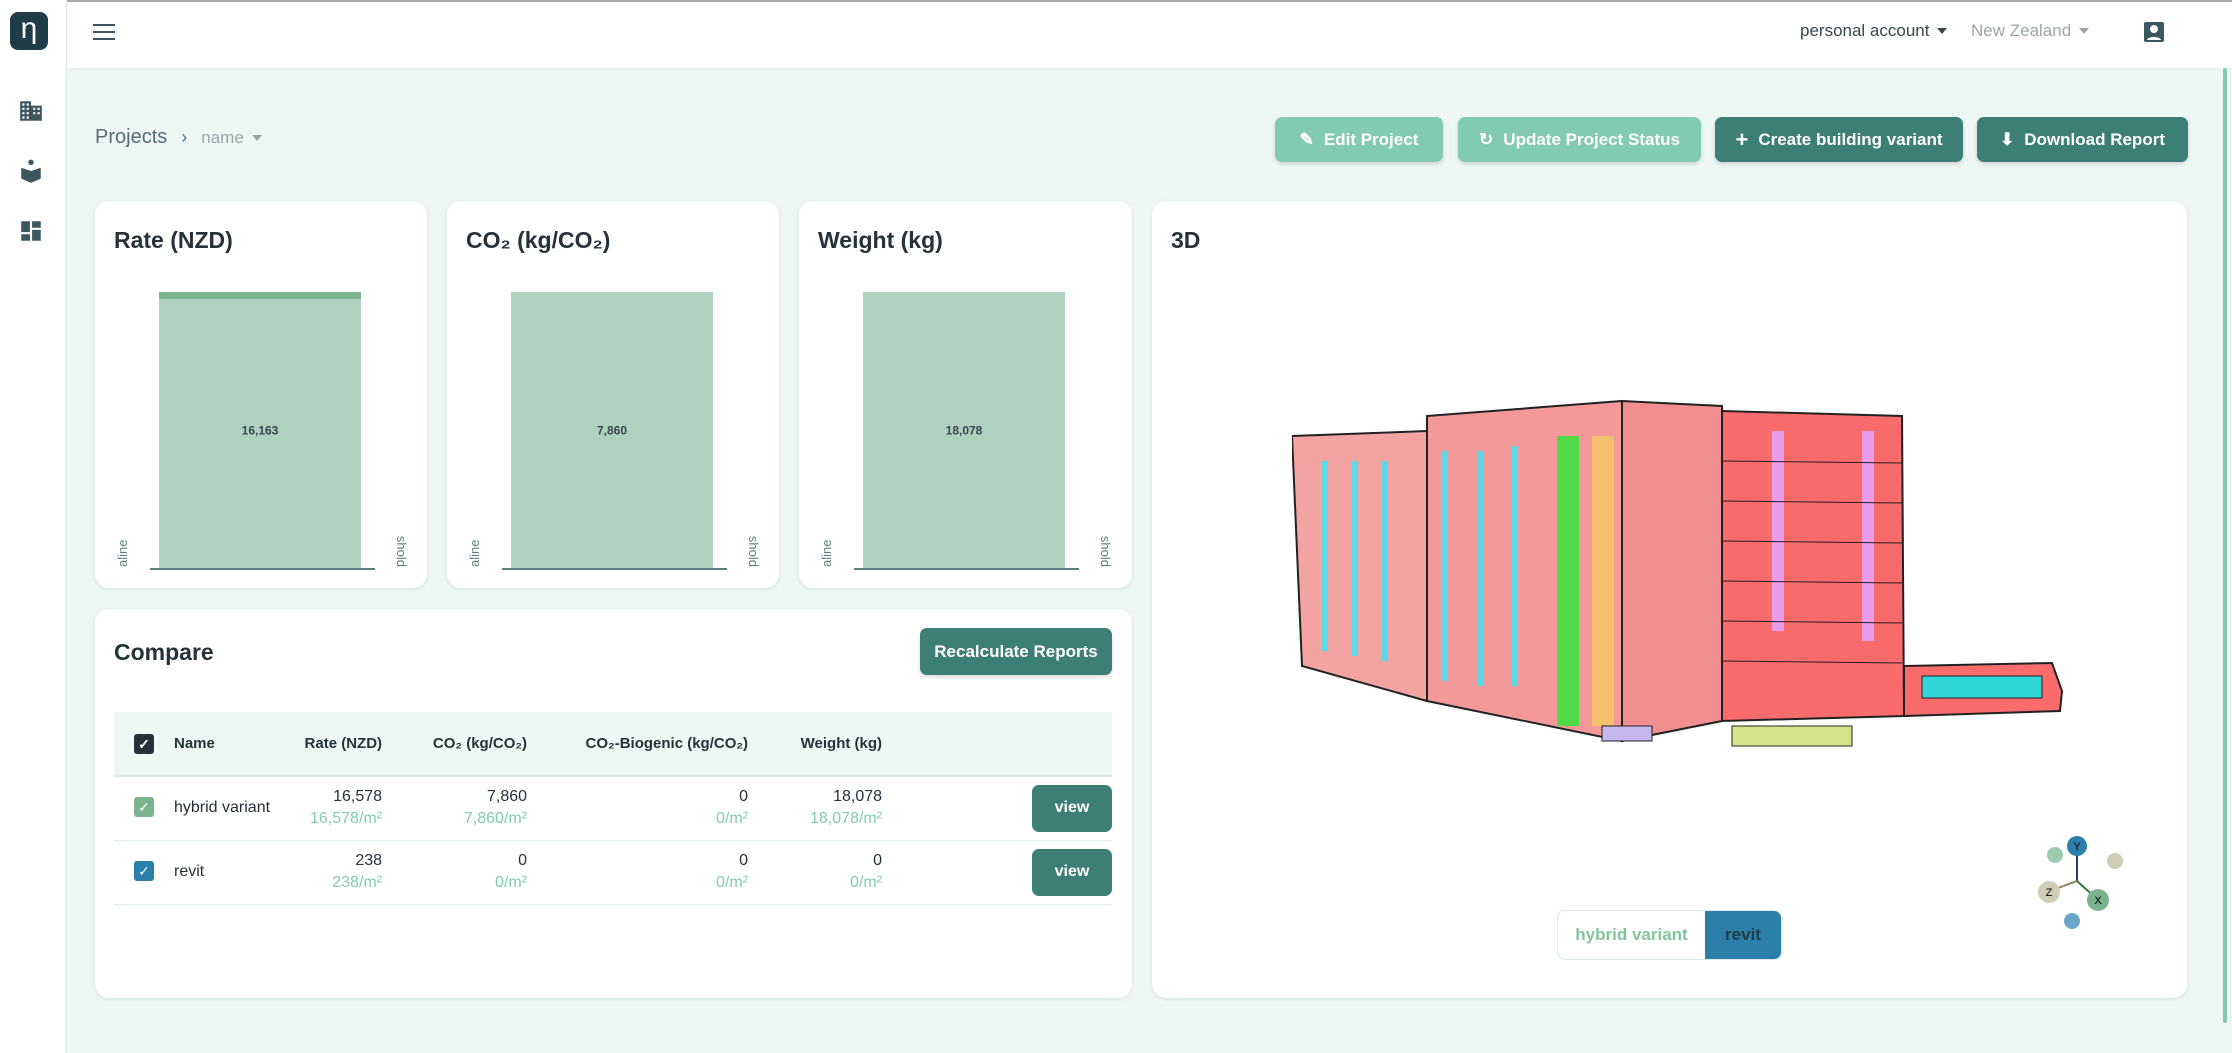  I want to click on per-m2-value: 7,860/m², so click(495, 819).